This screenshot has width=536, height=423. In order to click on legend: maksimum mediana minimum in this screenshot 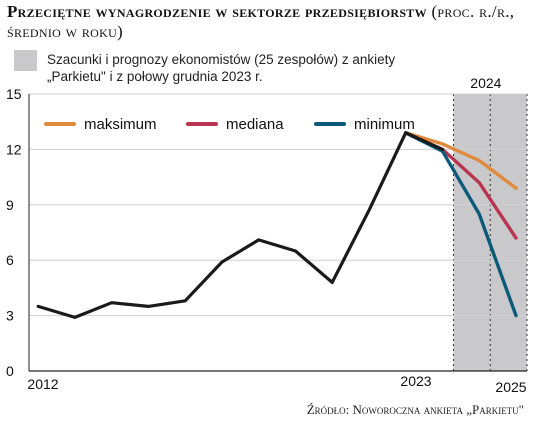, I will do `click(229, 124)`.